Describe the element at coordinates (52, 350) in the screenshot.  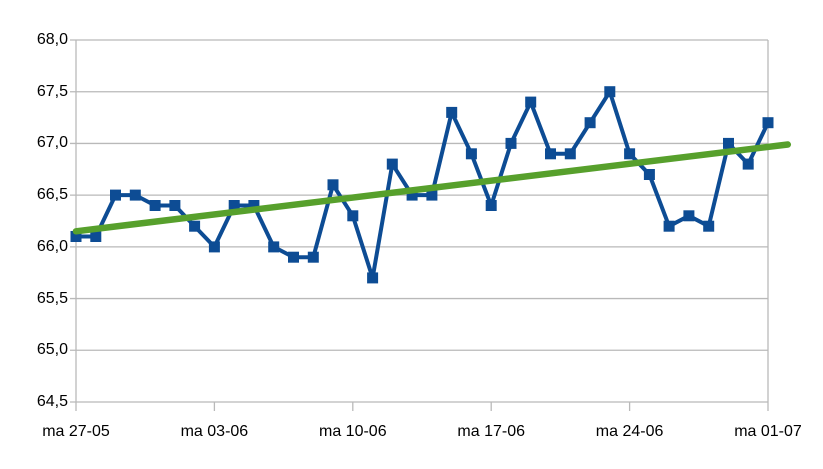
I see `y-axis-tick-label: 65,0` at that location.